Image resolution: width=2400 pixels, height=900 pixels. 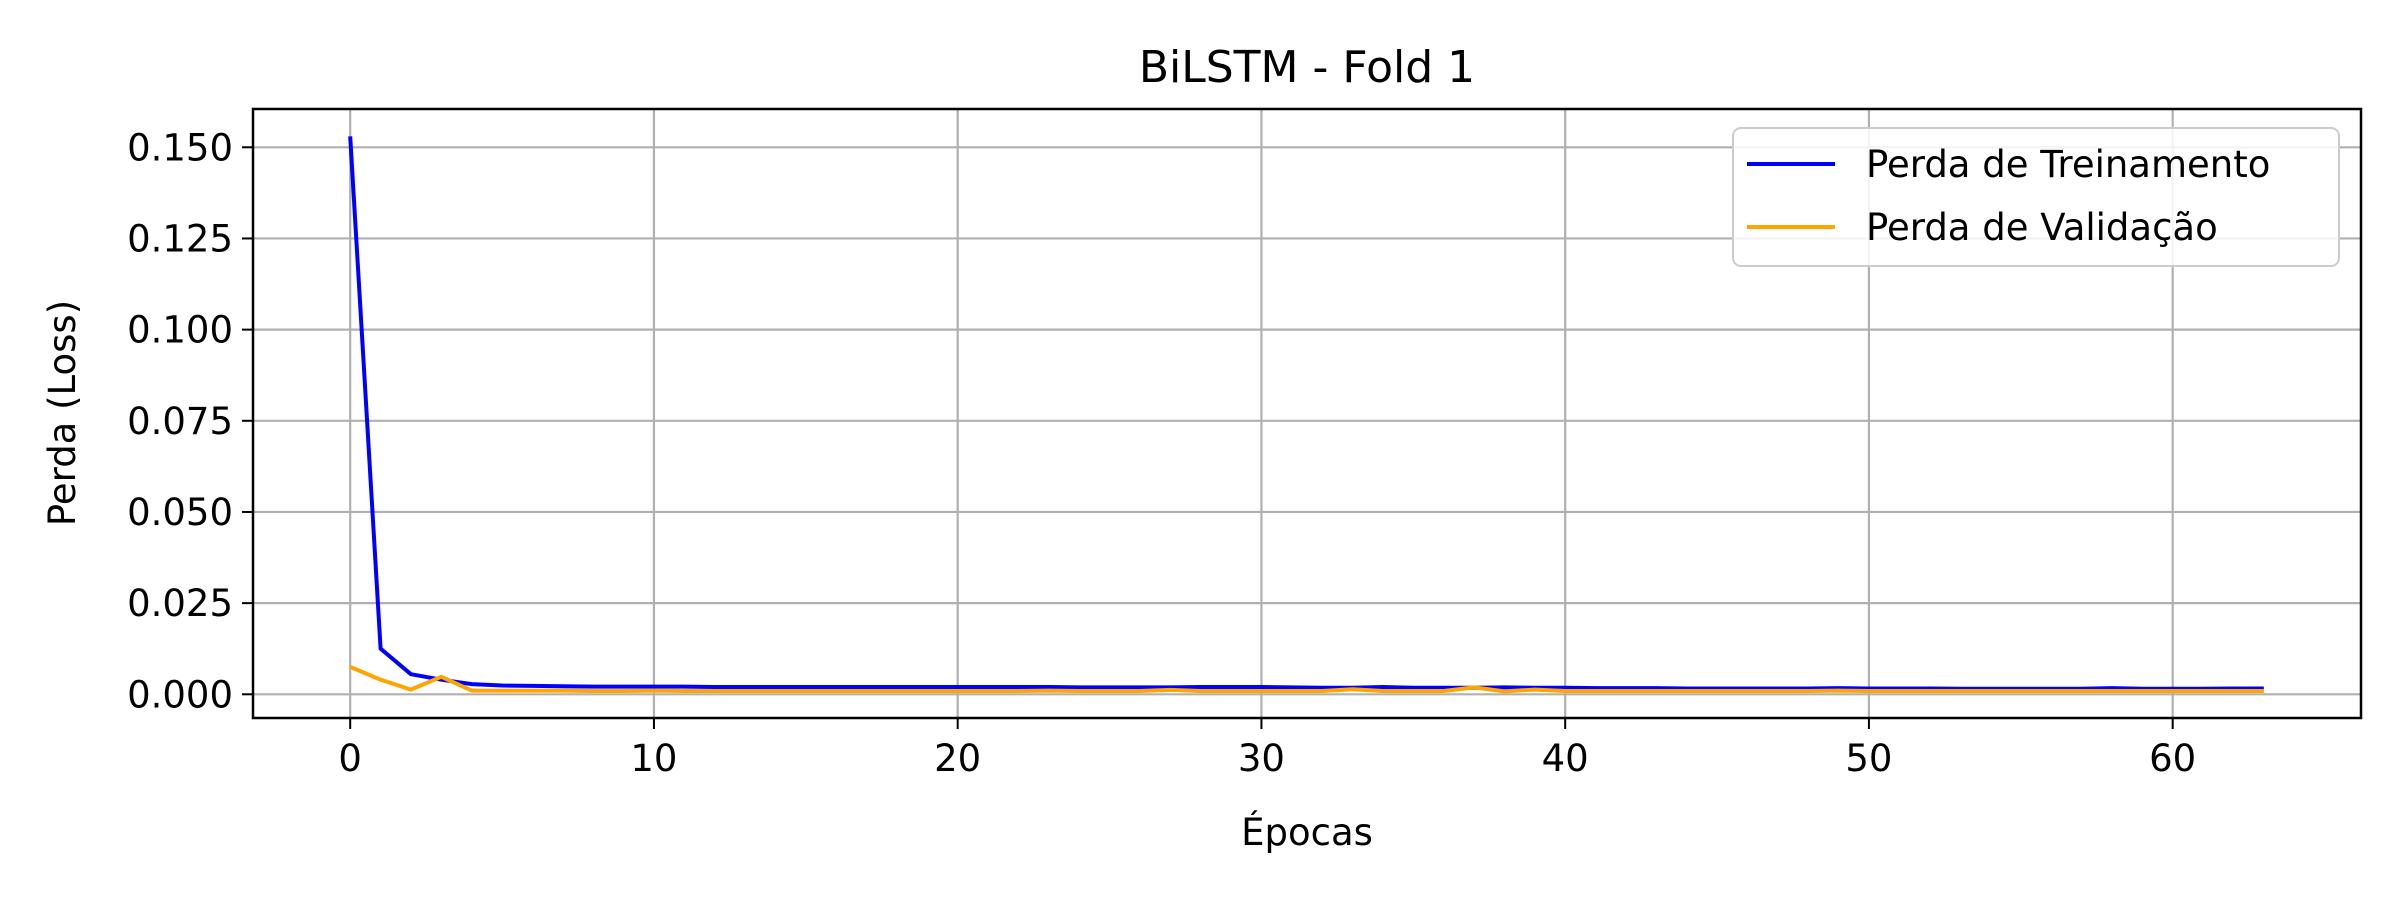 What do you see at coordinates (180, 694) in the screenshot?
I see `y-tick-label: 0.000` at bounding box center [180, 694].